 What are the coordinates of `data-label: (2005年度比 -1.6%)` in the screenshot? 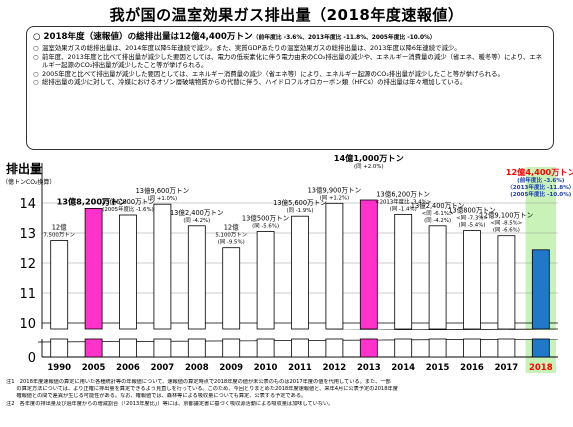 It's located at (127, 209).